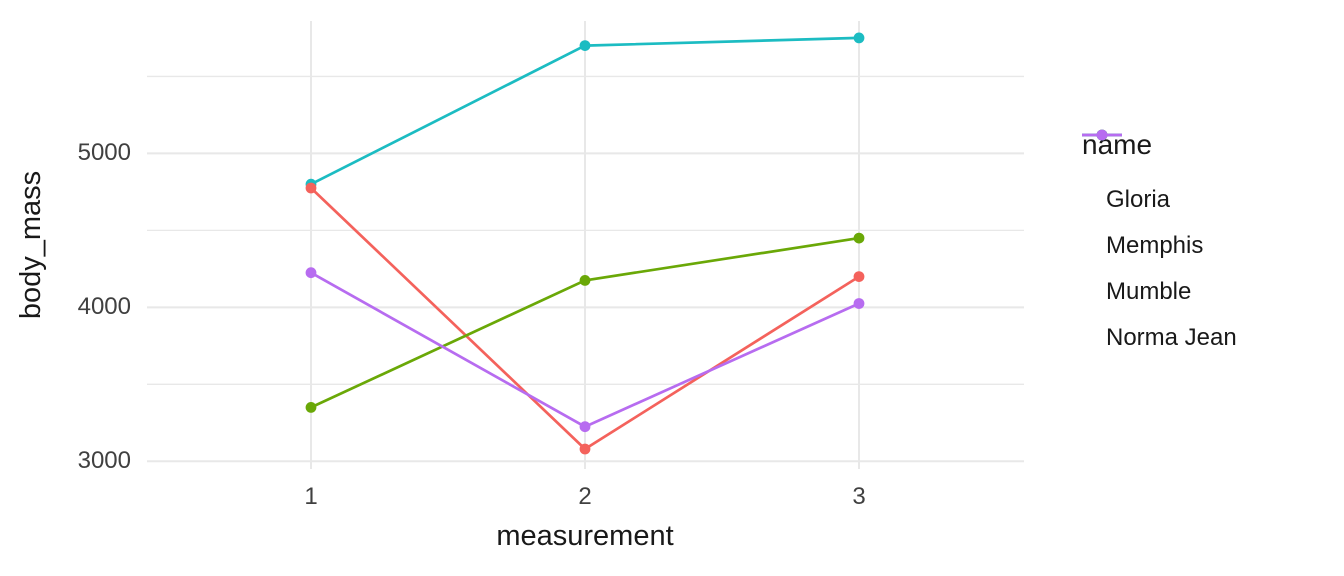 This screenshot has width=1344, height=576. I want to click on legend-item-label-norma-jean: Norma Jean, so click(1171, 337).